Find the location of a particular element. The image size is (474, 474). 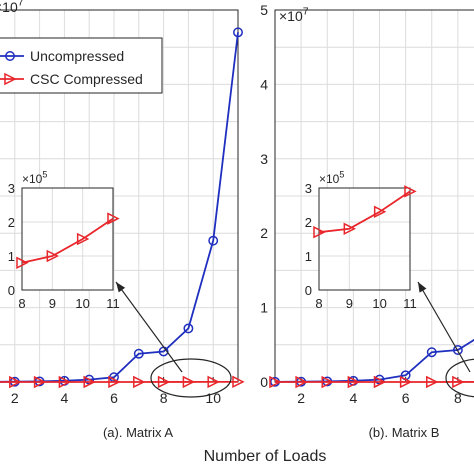

y-tick-label: 0 is located at coordinates (264, 382).